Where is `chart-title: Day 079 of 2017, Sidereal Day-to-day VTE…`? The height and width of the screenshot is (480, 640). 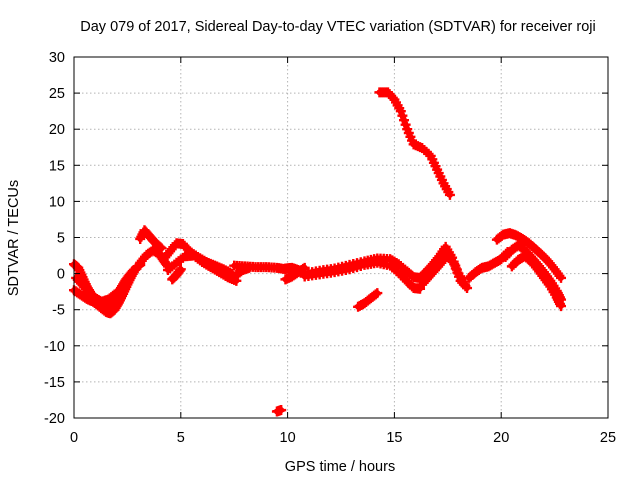 chart-title: Day 079 of 2017, Sidereal Day-to-day VTE… is located at coordinates (338, 27).